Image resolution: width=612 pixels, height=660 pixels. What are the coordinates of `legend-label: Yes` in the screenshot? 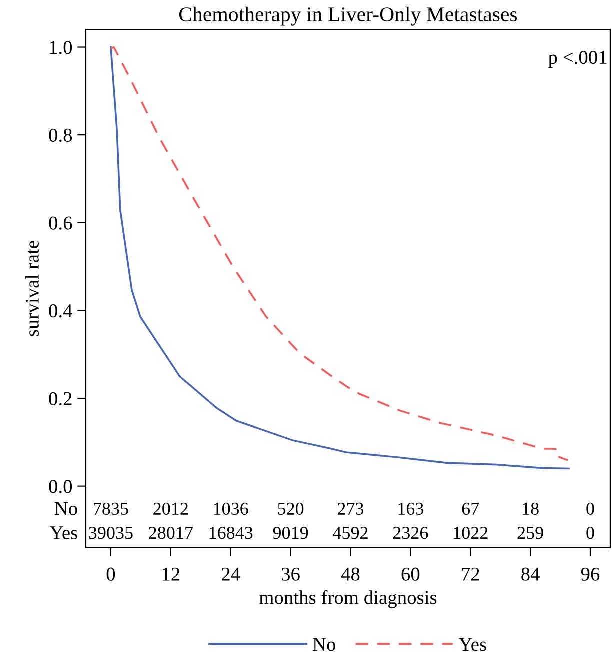 It's located at (472, 645).